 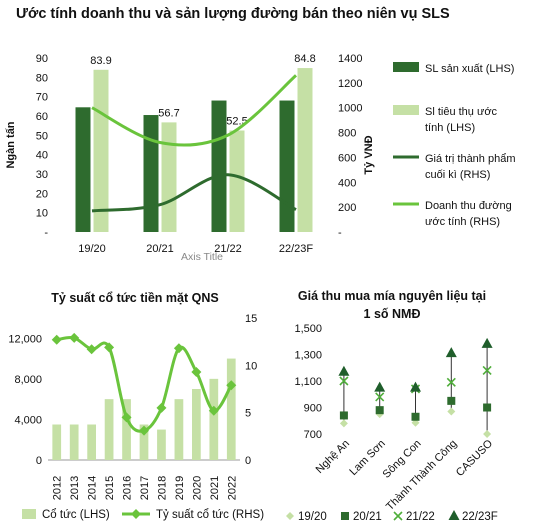 What do you see at coordinates (350, 84) in the screenshot?
I see `y2-tick-label: 1200` at bounding box center [350, 84].